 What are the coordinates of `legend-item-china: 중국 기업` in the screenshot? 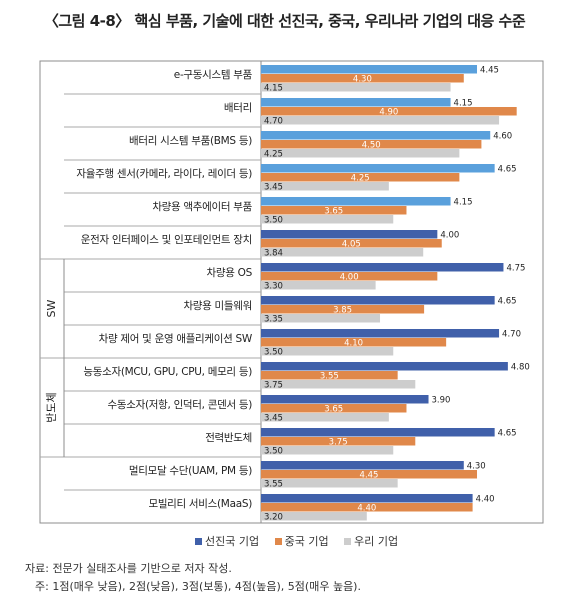 It's located at (301, 541).